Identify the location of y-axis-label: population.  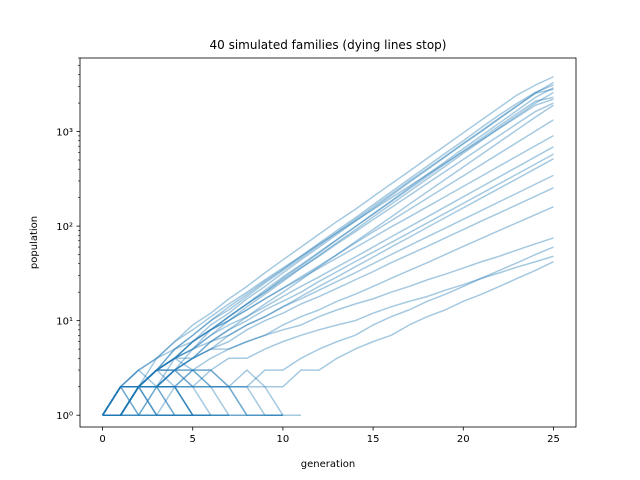
(34, 242).